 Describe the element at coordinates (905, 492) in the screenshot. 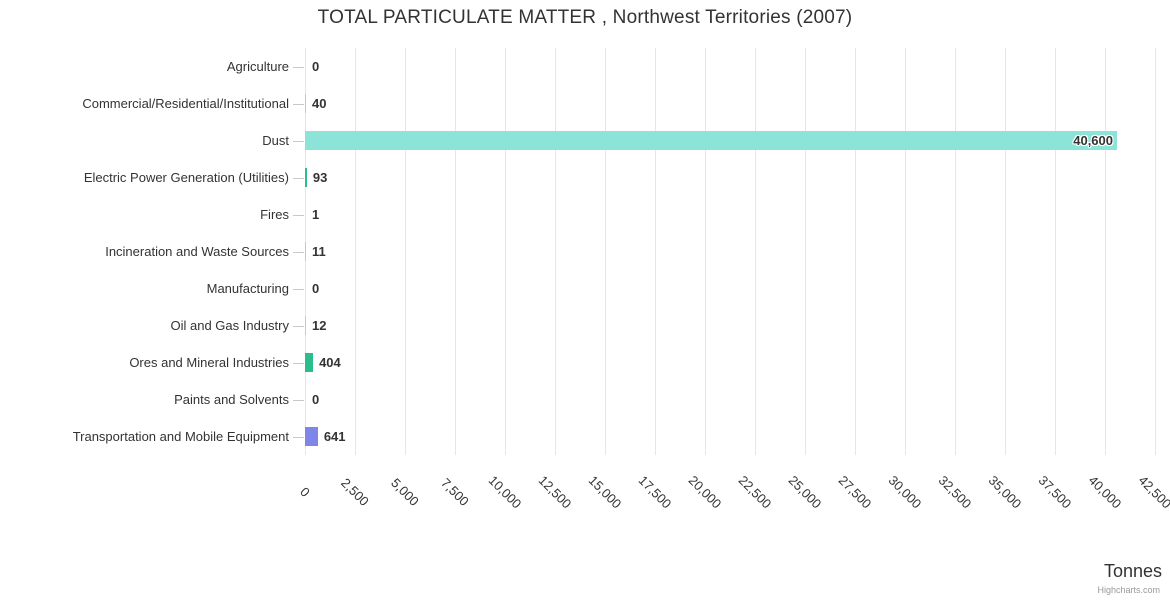

I see `x-axis-label: 30,000` at that location.